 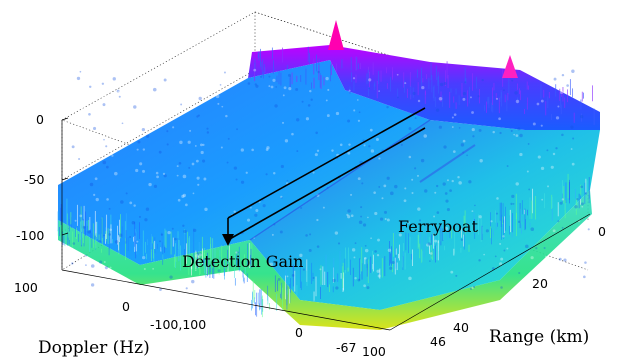 What do you see at coordinates (510, 66) in the screenshot?
I see `peak-right` at bounding box center [510, 66].